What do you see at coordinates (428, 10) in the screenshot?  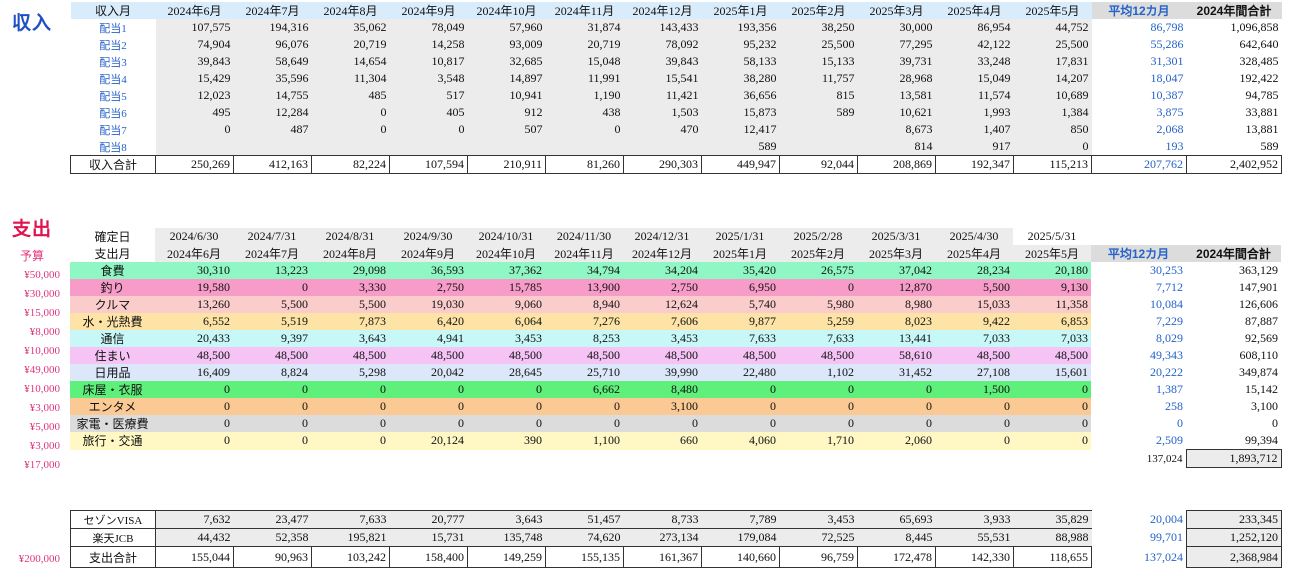 I see `income-header-cell: 2024年9月` at bounding box center [428, 10].